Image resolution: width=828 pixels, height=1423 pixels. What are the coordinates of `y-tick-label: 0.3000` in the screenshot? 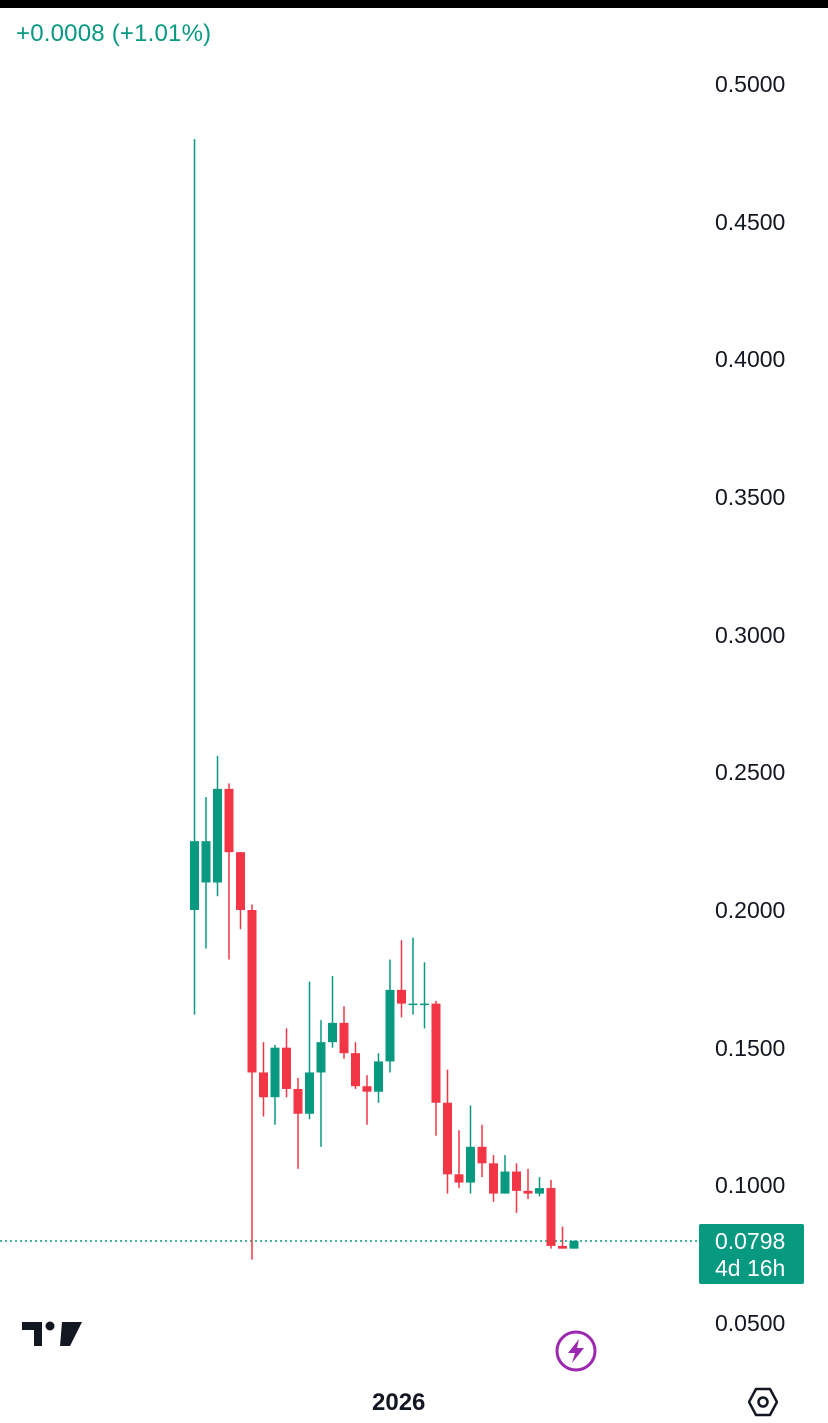 It's located at (750, 634).